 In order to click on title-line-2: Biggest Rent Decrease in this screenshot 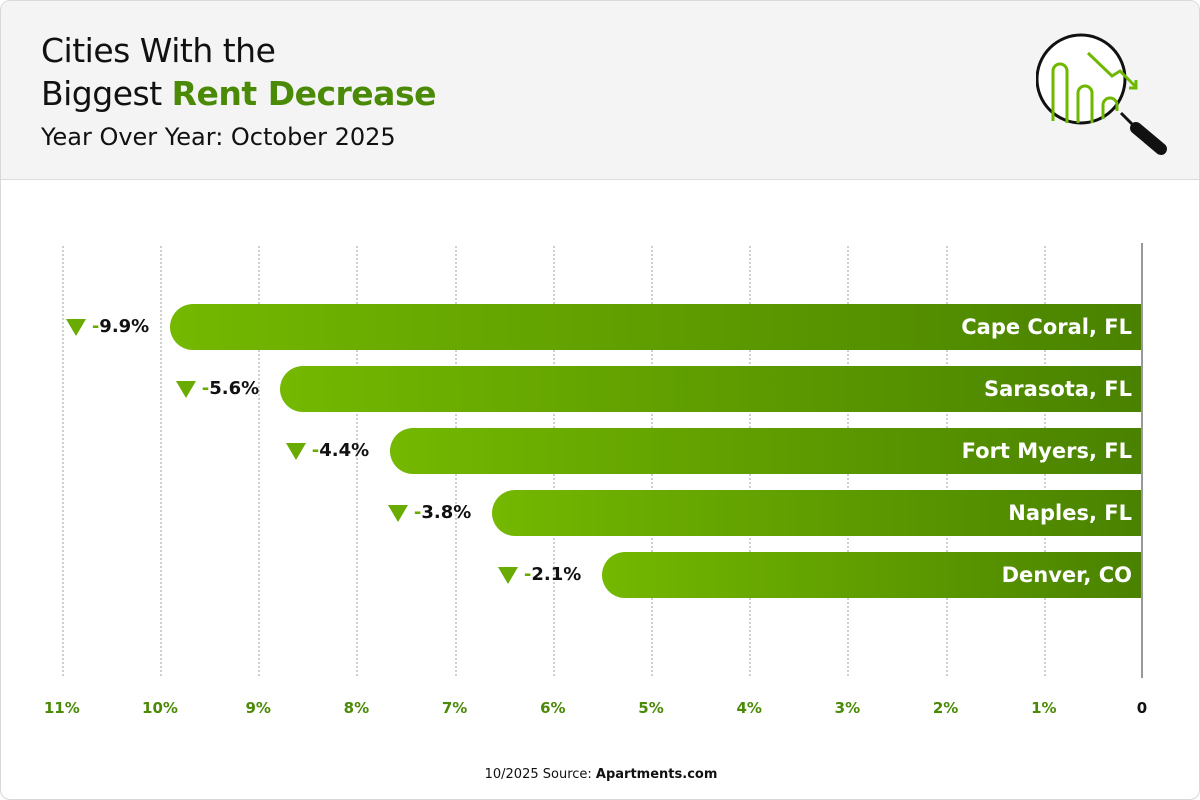, I will do `click(238, 94)`.